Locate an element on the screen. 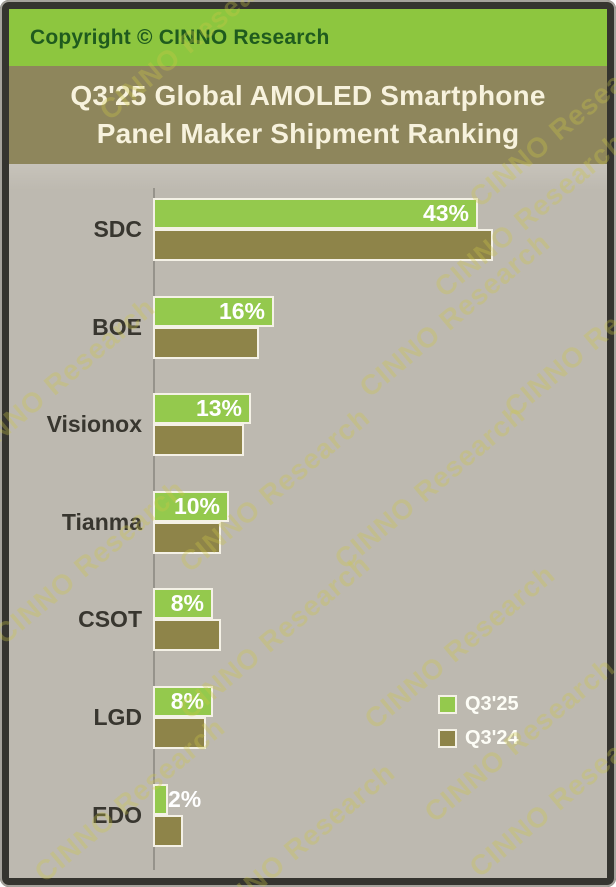 This screenshot has height=887, width=616. legend-entry-q3-24: Q3'24 is located at coordinates (478, 738).